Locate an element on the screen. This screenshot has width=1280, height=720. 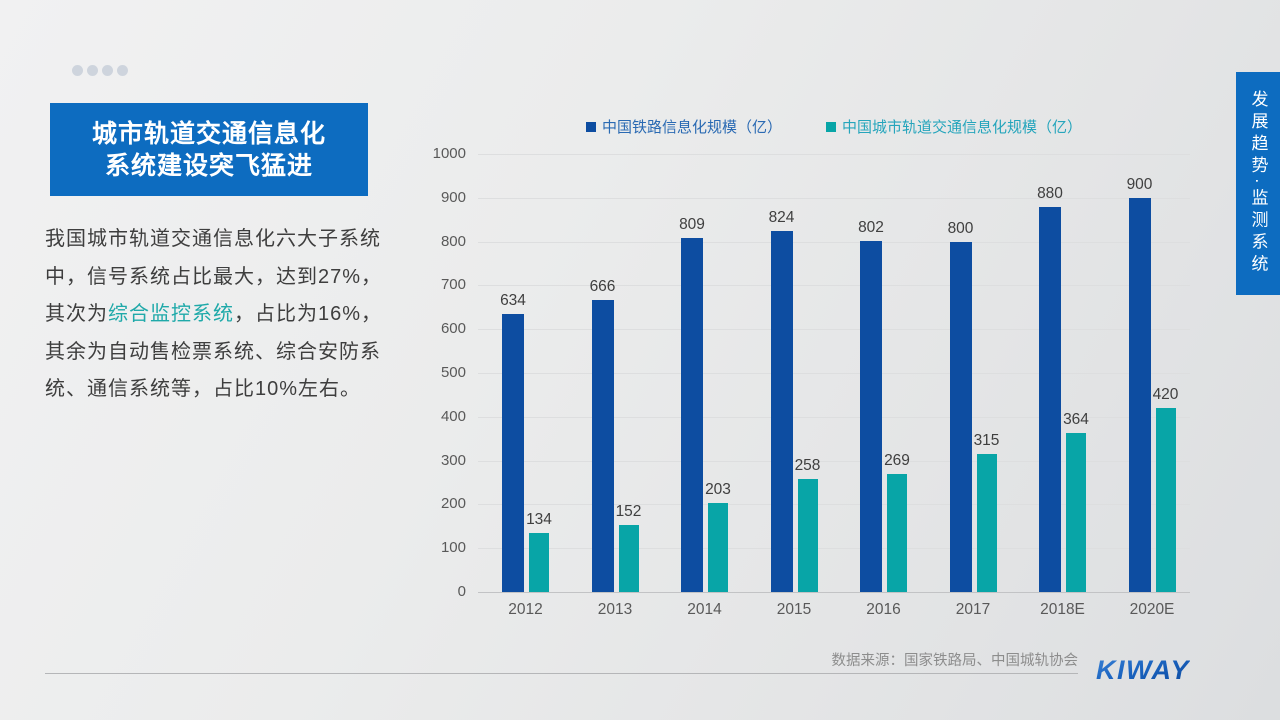
value-label-metro-2014: 203 is located at coordinates (718, 490).